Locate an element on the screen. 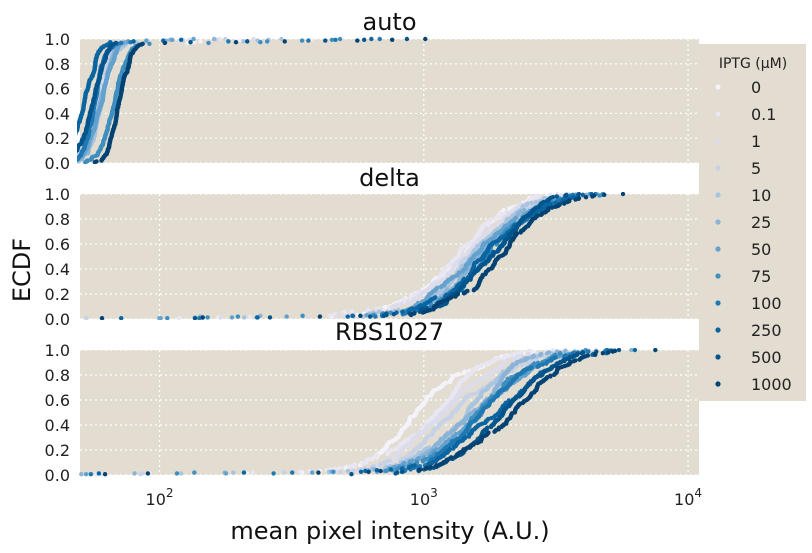  panel-title-text: auto is located at coordinates (389, 22).